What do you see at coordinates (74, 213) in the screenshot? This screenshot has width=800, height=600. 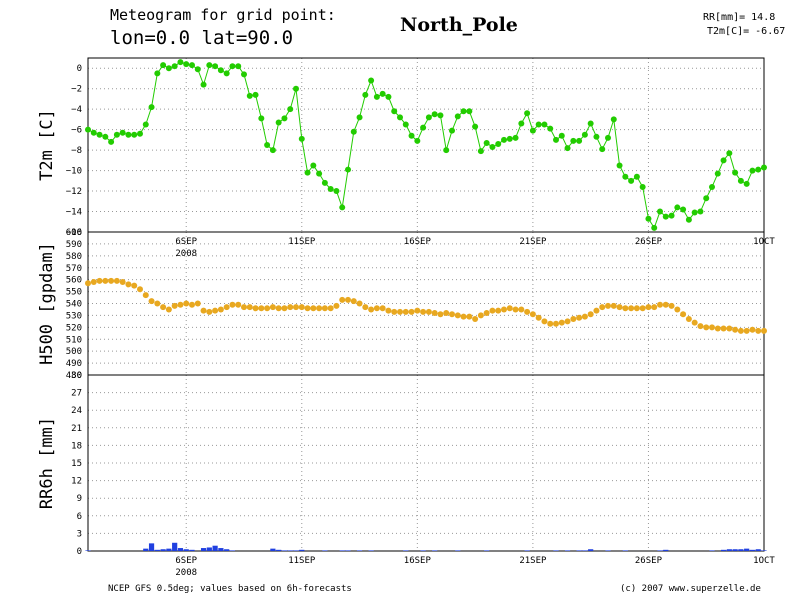 I see `y-tick-label: −14` at bounding box center [74, 213].